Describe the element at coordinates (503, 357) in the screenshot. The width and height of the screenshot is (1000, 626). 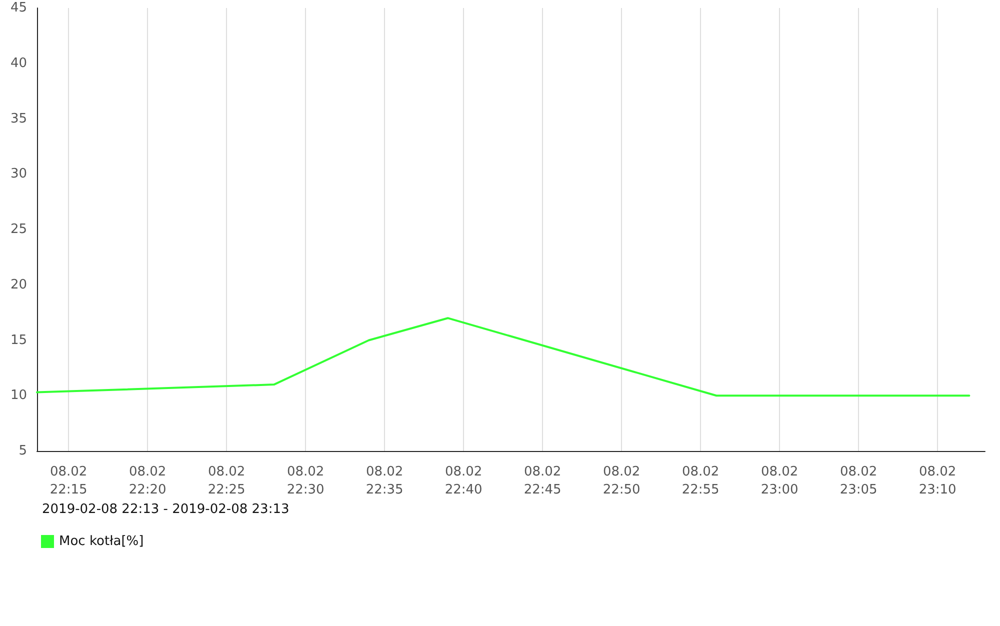
I see `line-series` at that location.